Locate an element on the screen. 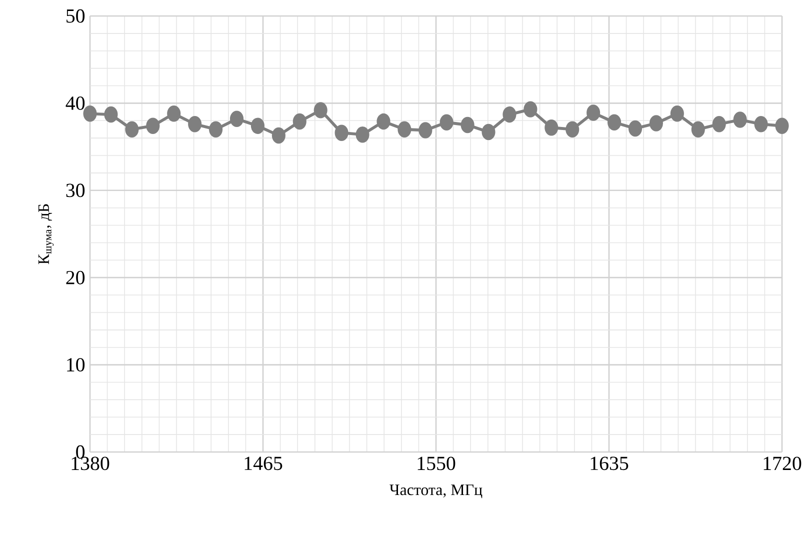  x-tick-label: 1380 is located at coordinates (91, 463).